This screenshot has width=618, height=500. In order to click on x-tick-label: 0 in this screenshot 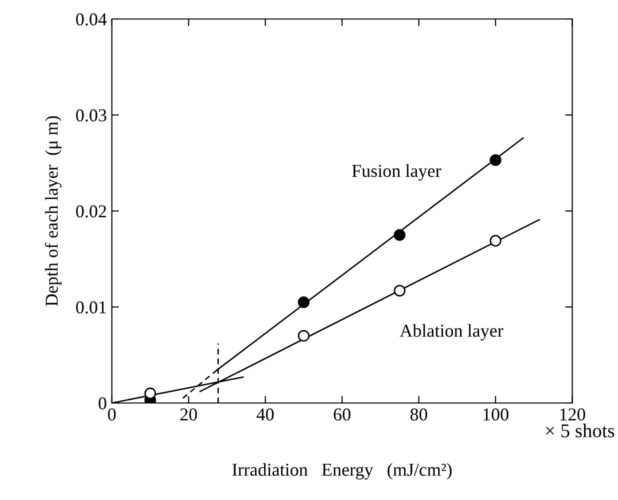, I will do `click(112, 414)`.